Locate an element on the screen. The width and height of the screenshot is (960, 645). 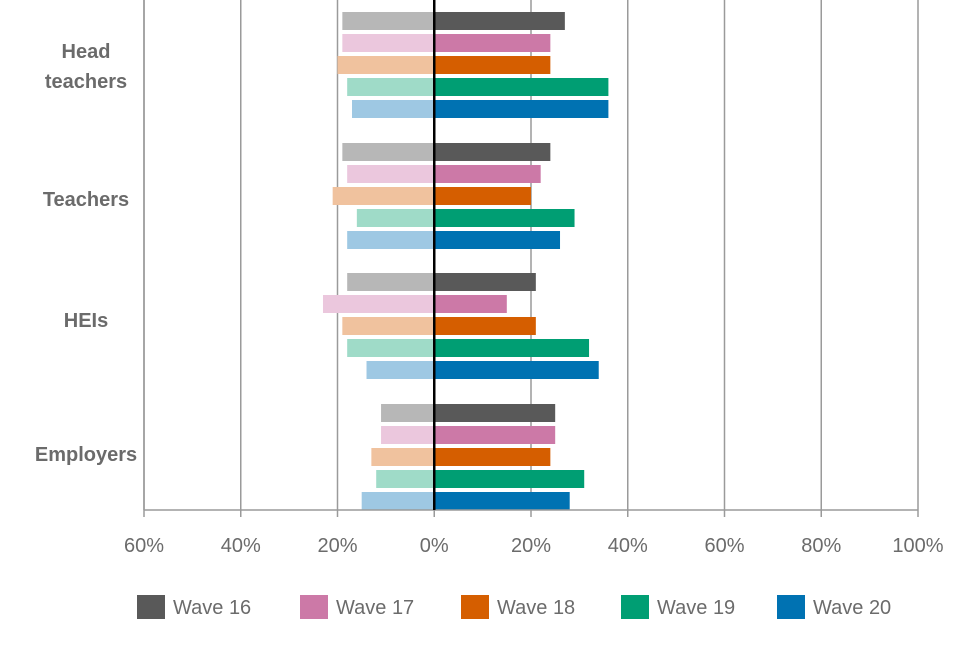
category-label-3: HEIs is located at coordinates (86, 321).